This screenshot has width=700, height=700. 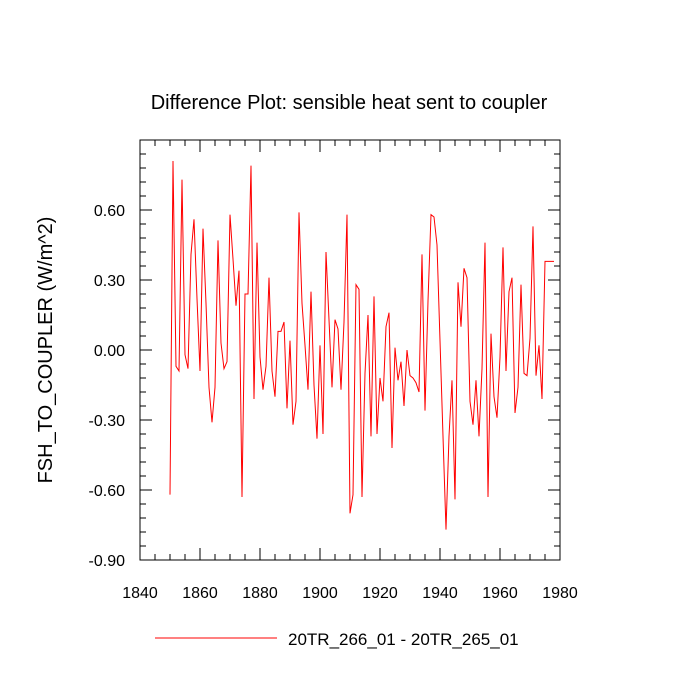 I want to click on legend: 20TR_266_01 - 20TR_265_01, so click(x=337, y=639).